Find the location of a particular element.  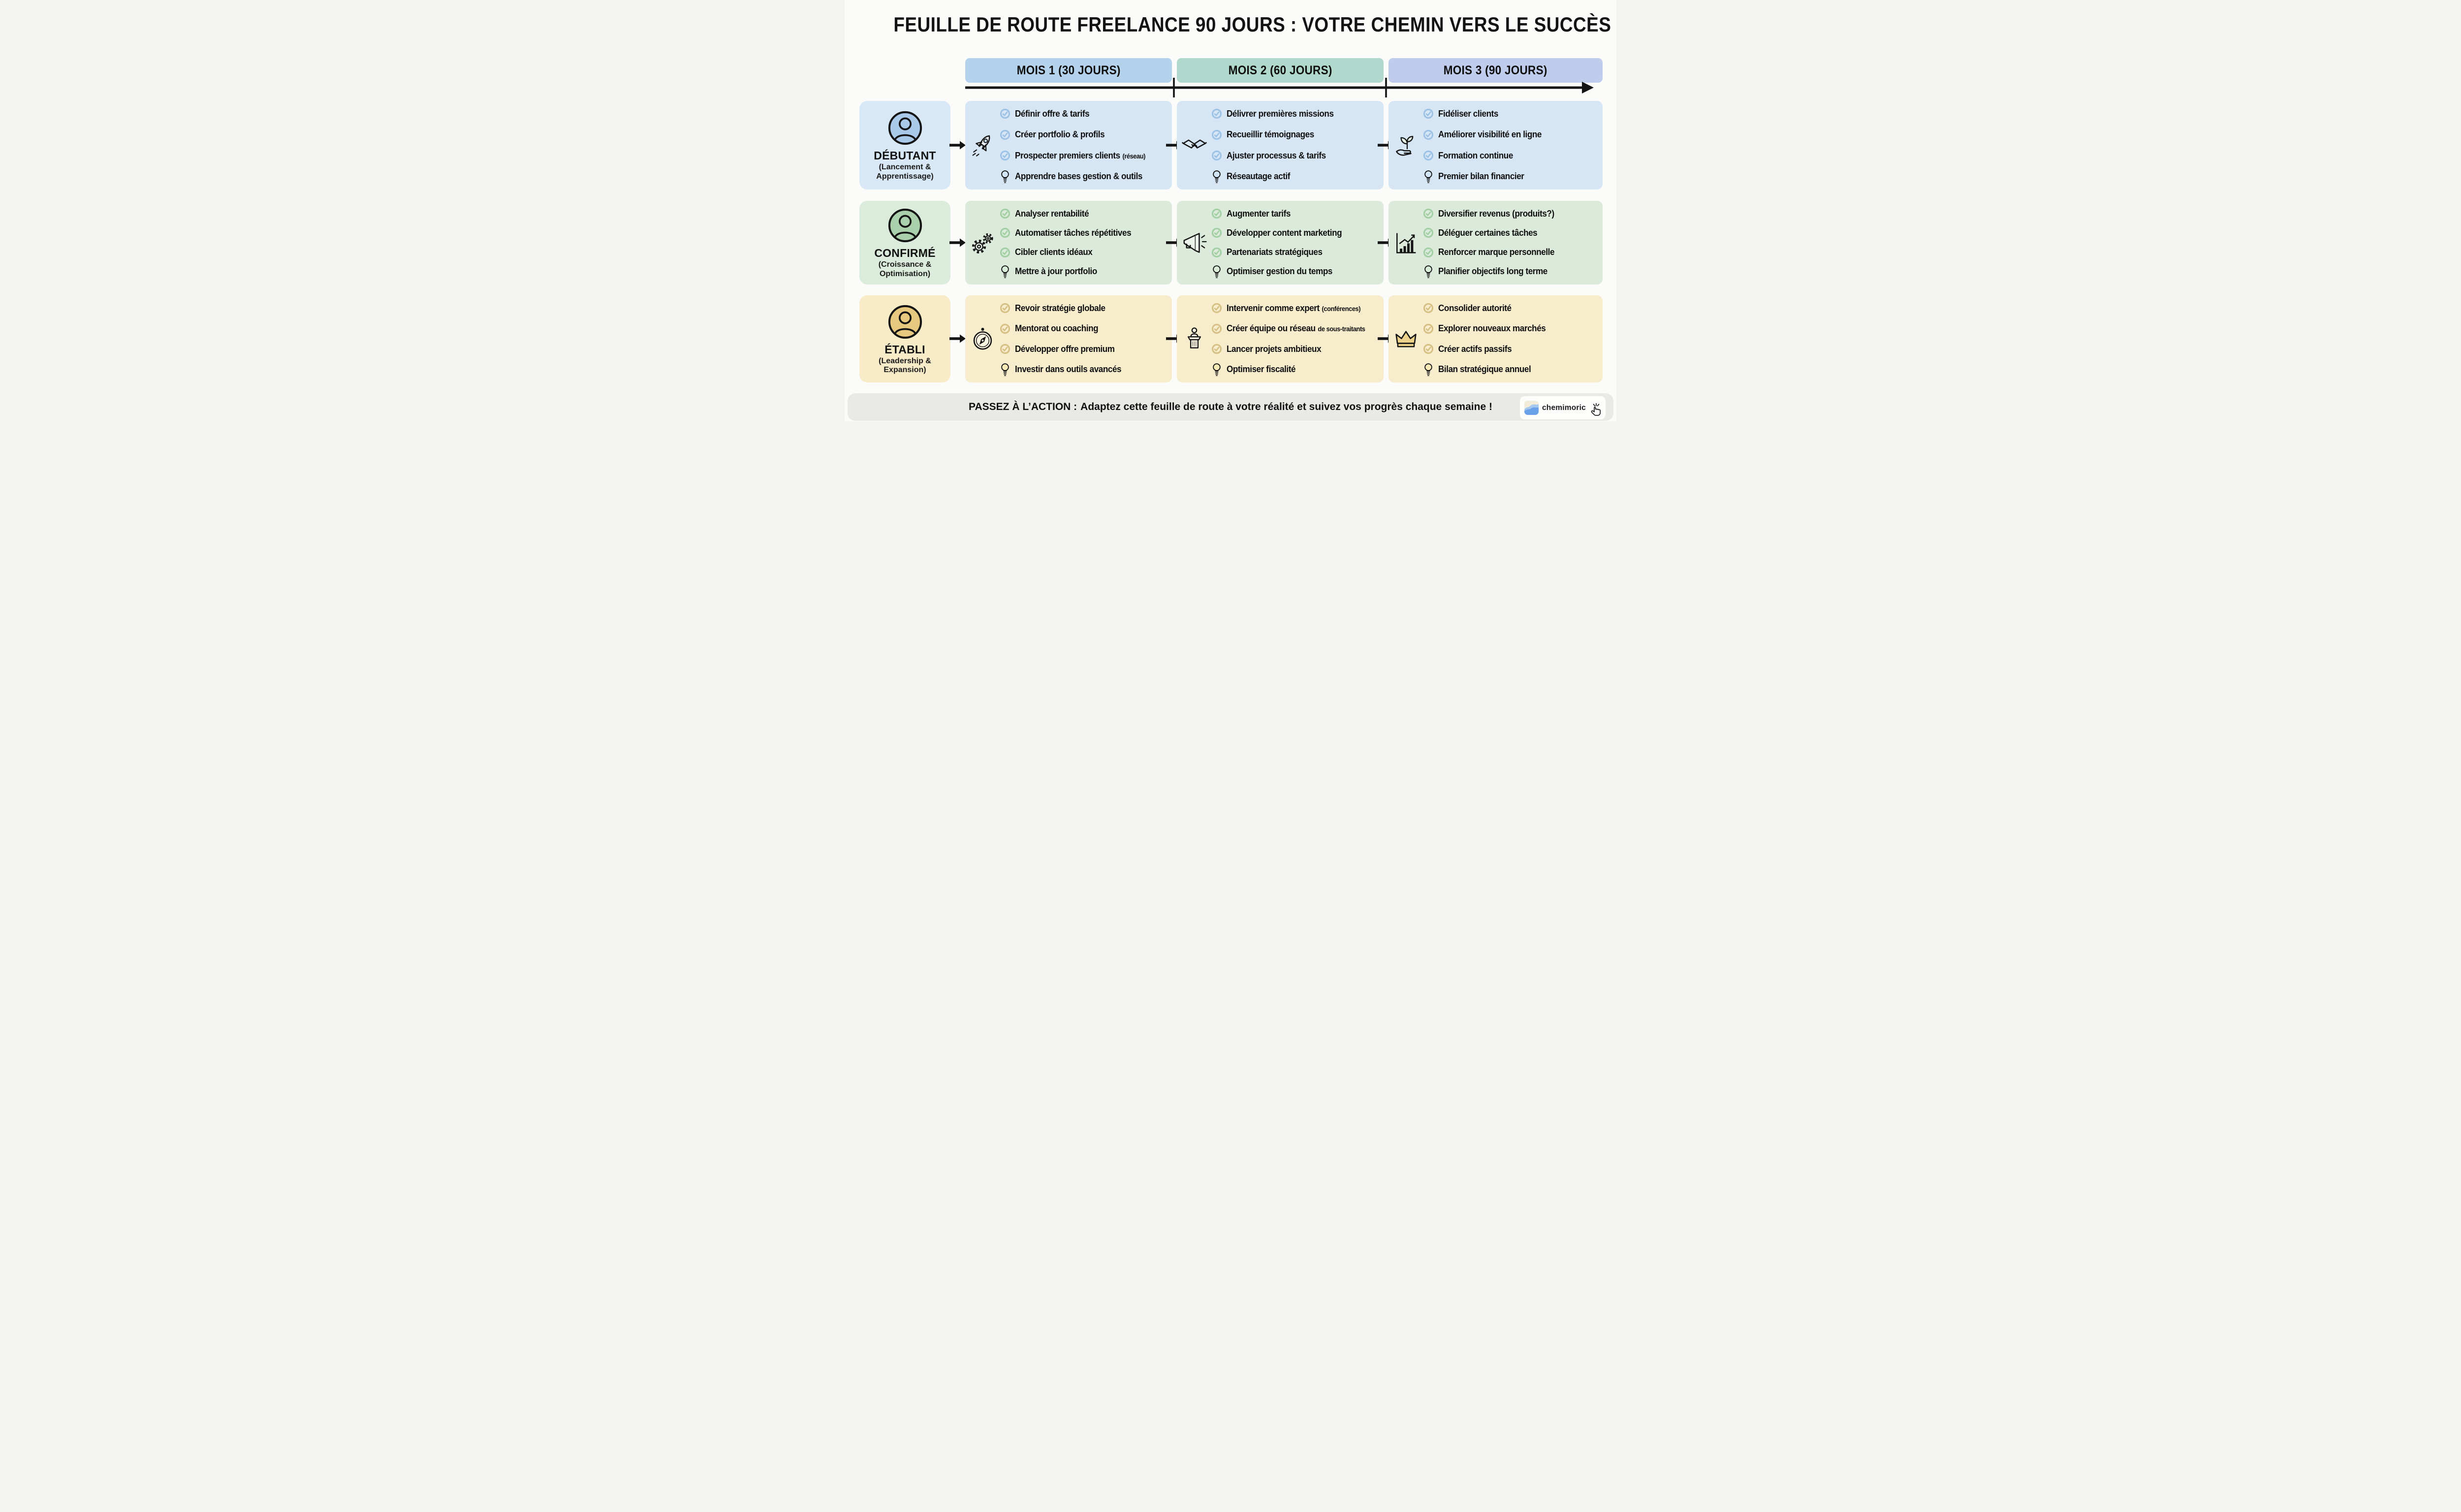

task-item: Améliorer visibilité en ligne is located at coordinates (1512, 134).